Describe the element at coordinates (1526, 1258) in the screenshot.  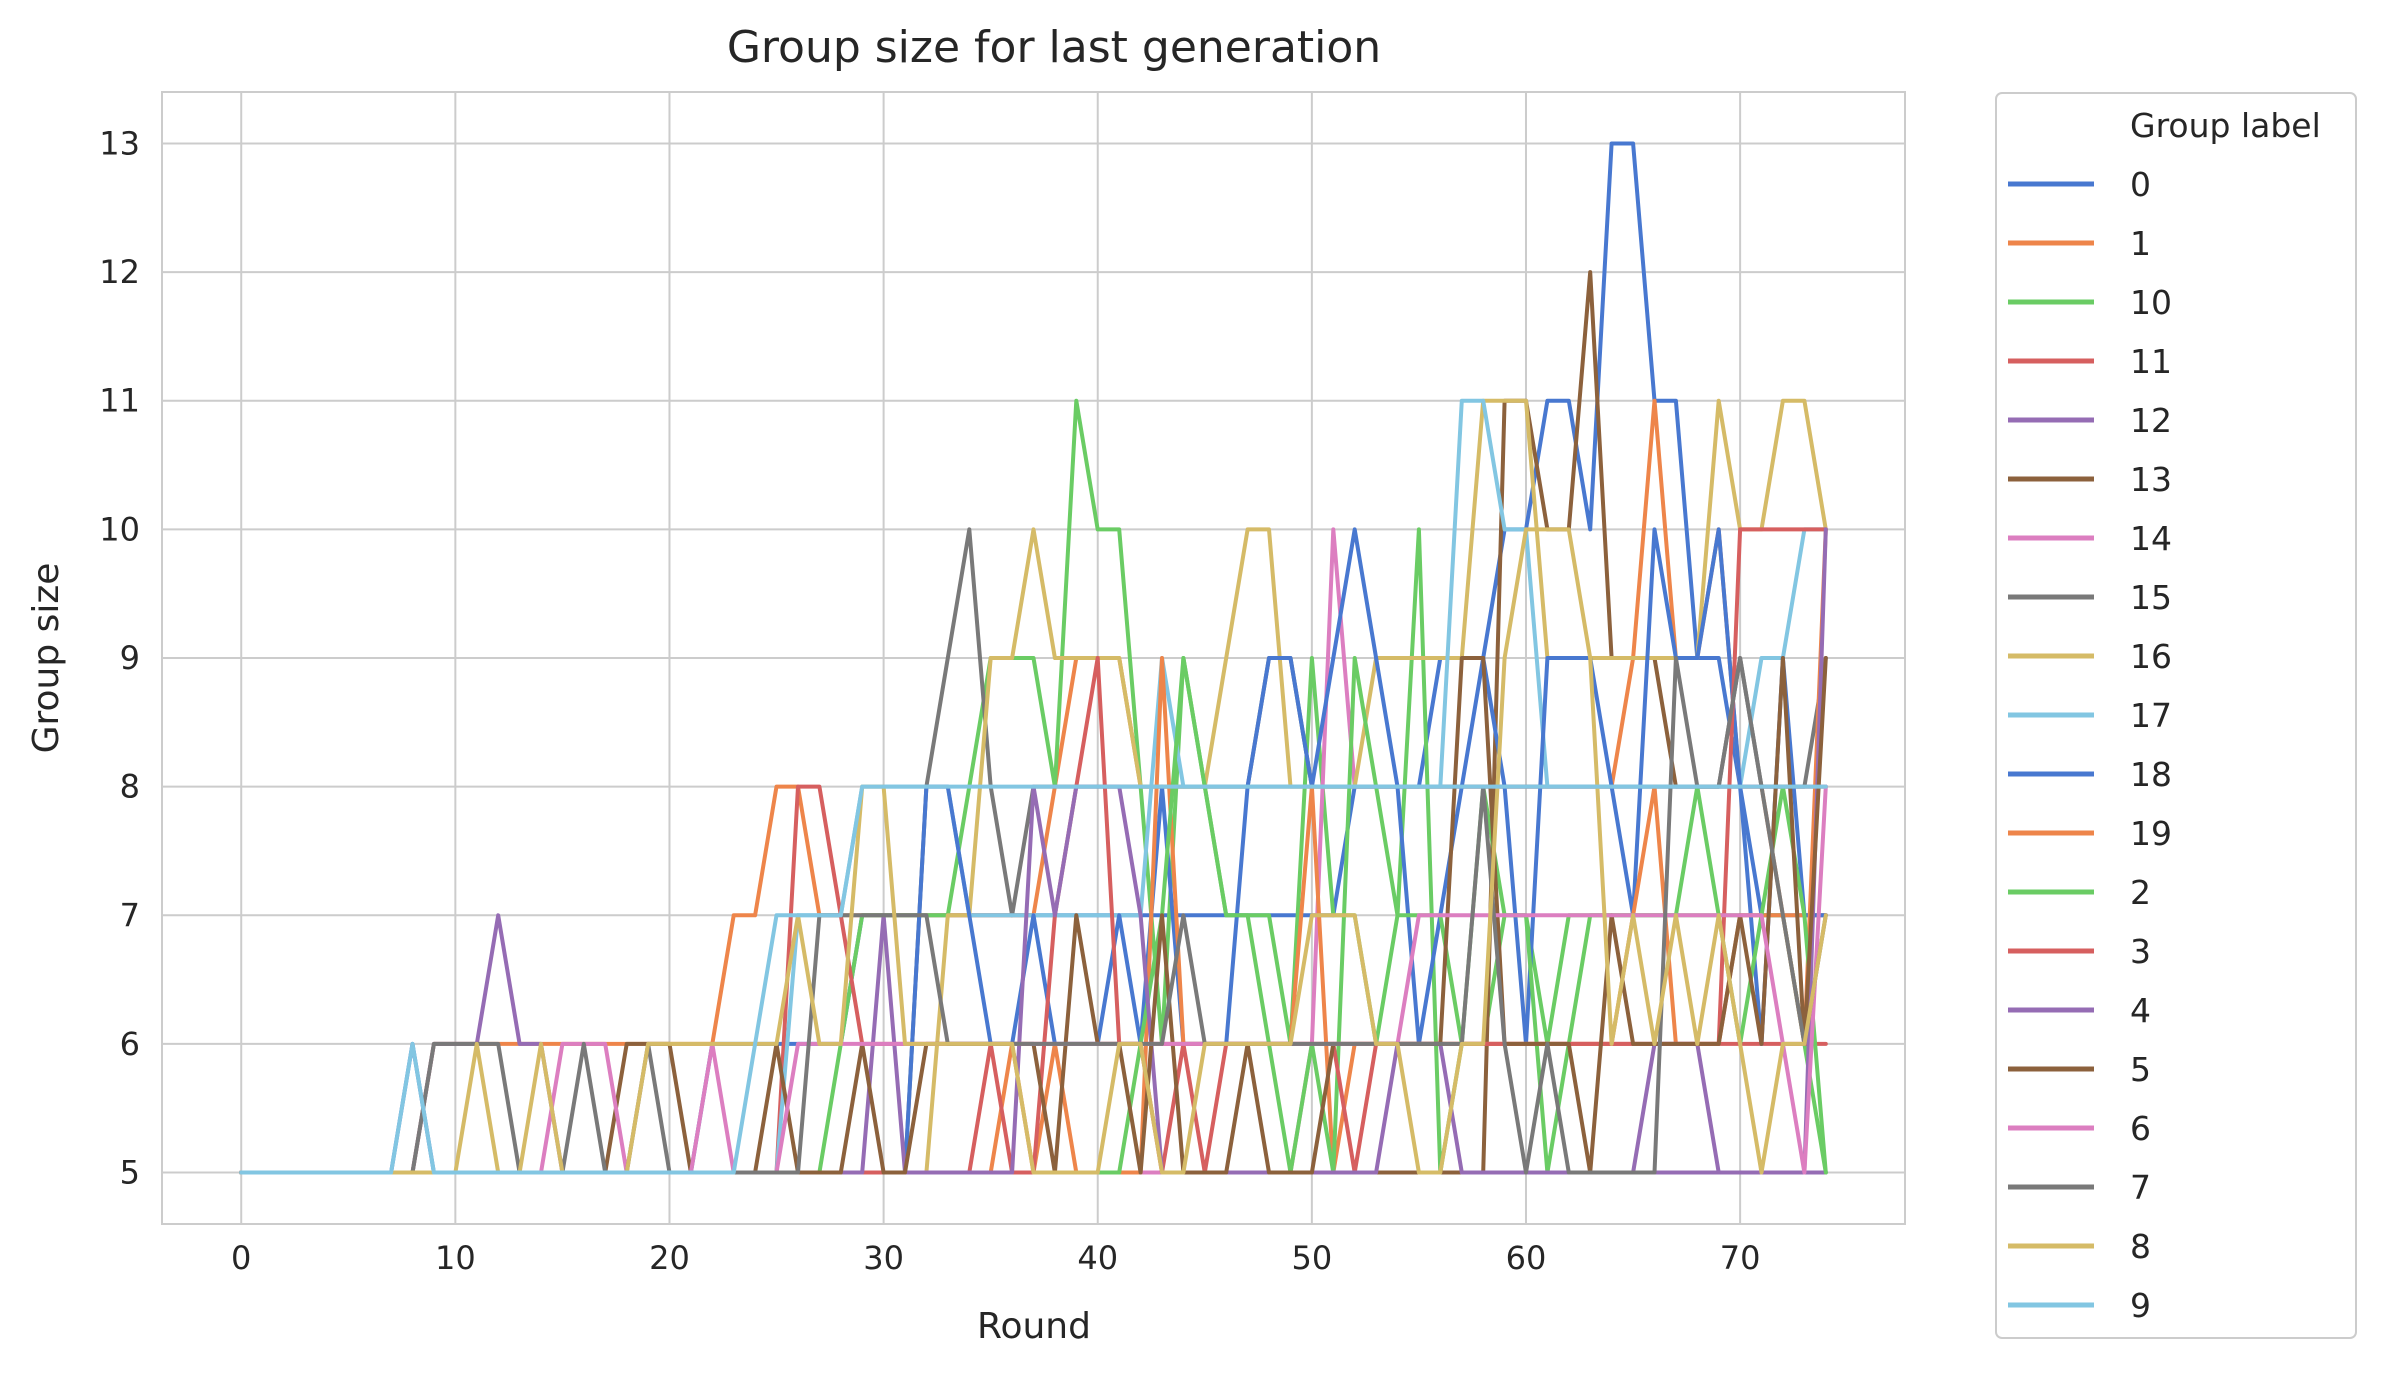
I see `x-tick-label: 60` at that location.